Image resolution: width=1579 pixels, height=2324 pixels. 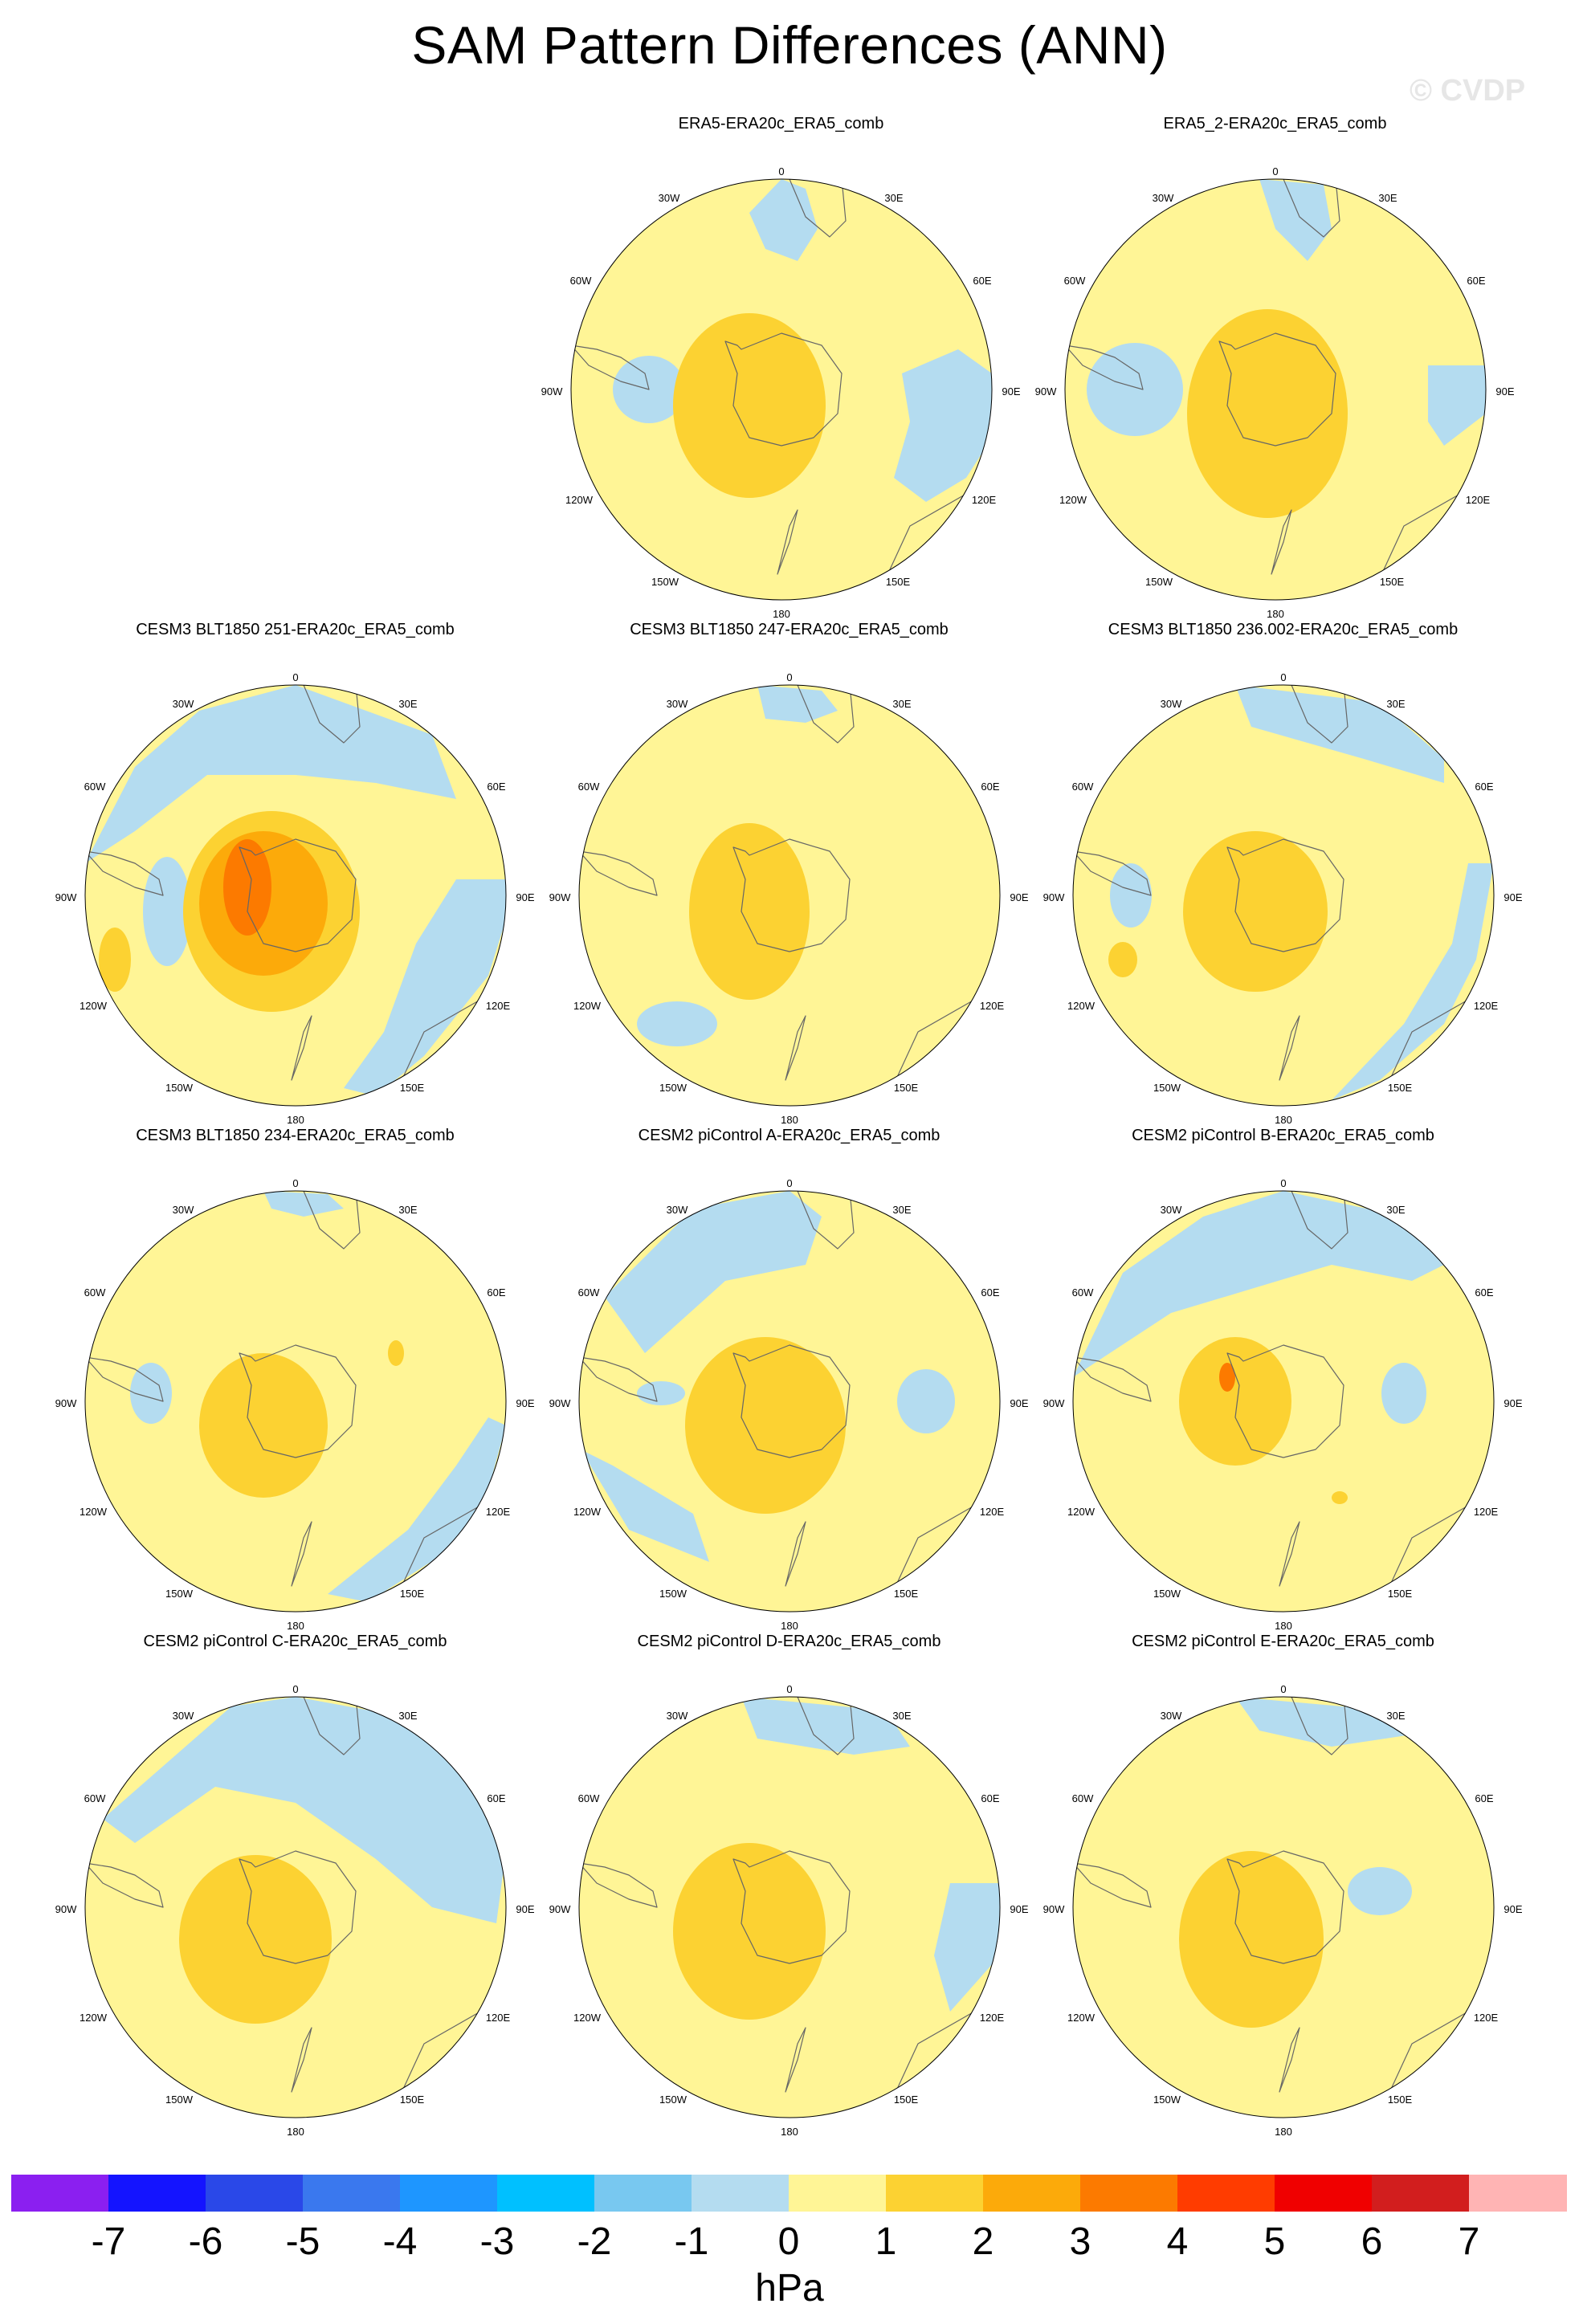 I want to click on colorbar-tick-label: -2, so click(x=594, y=2242).